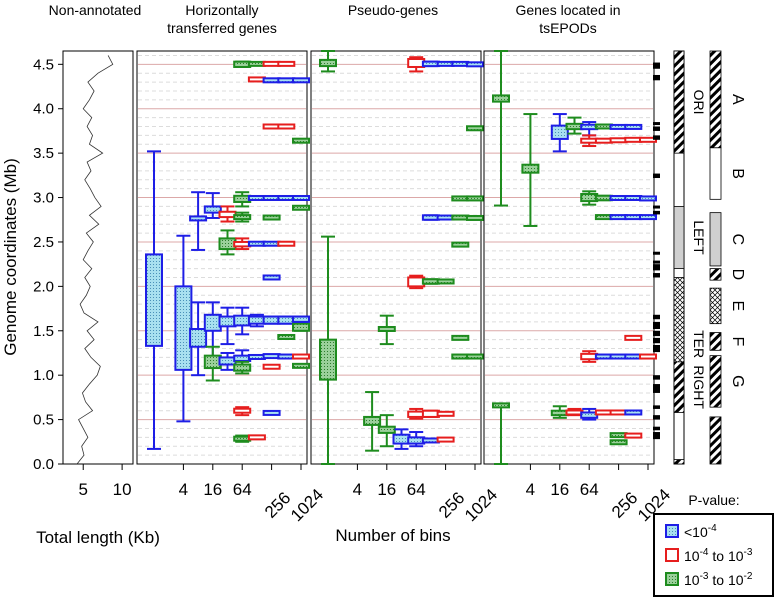  Describe the element at coordinates (712, 528) in the screenshot. I see `legend-exponent: -4` at that location.